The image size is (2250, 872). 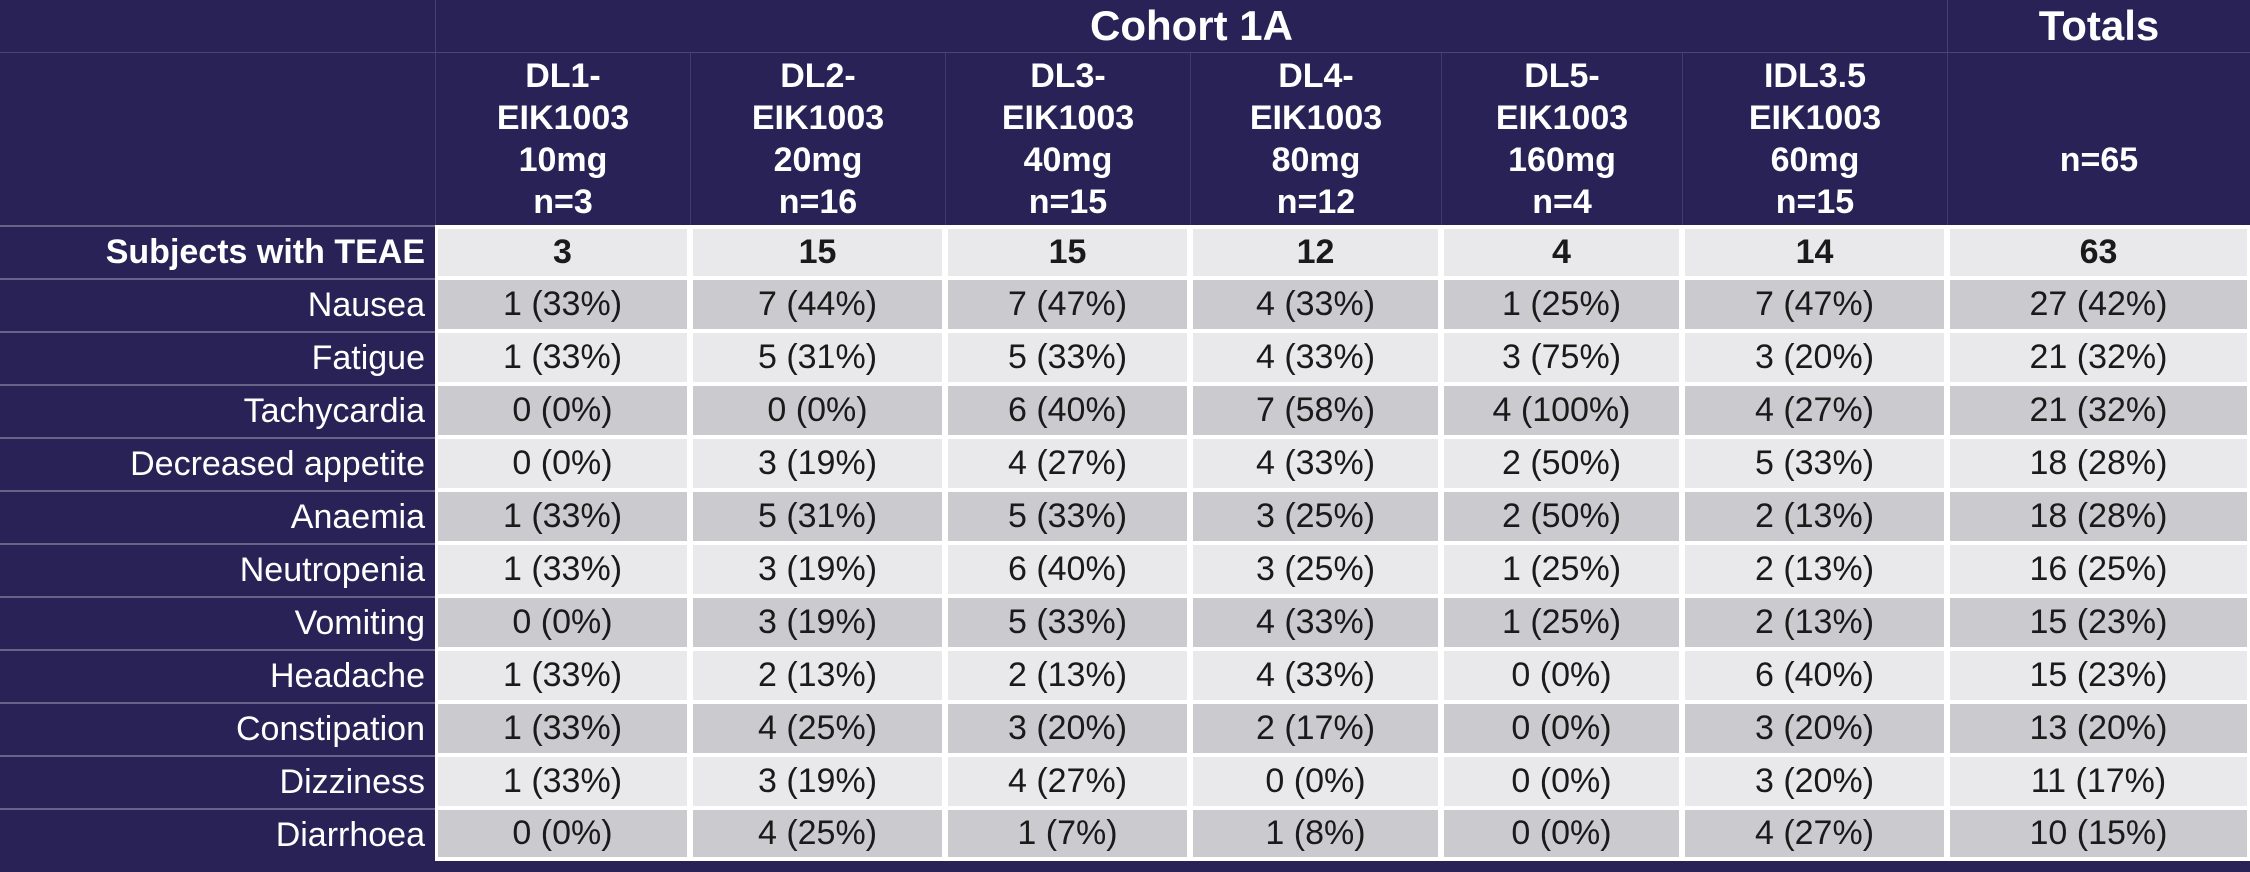 I want to click on row-label: Vomiting, so click(x=217, y=622).